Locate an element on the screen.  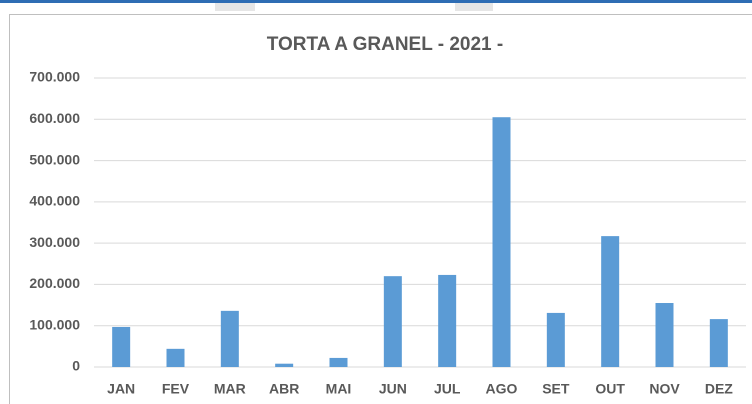
y-tick-label: 100.000 is located at coordinates (54, 324).